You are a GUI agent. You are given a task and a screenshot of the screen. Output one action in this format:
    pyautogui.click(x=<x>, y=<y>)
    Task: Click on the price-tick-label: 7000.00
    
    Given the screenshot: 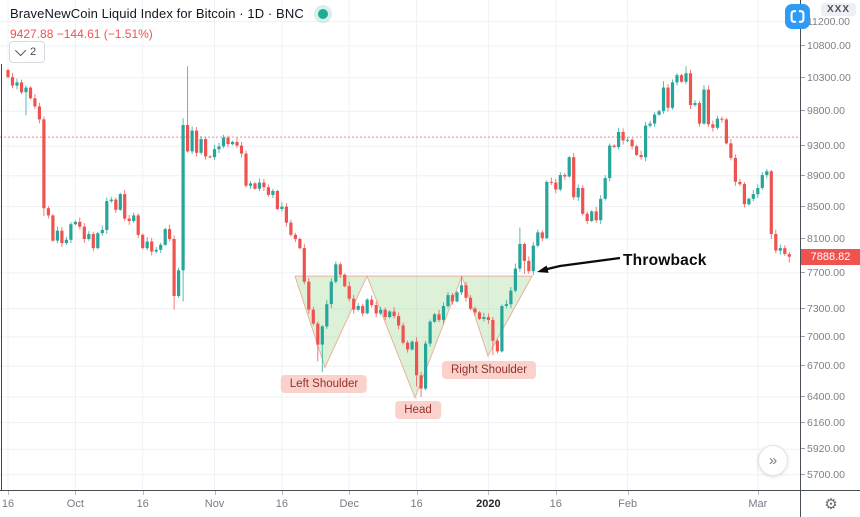 What is the action you would take?
    pyautogui.click(x=830, y=337)
    